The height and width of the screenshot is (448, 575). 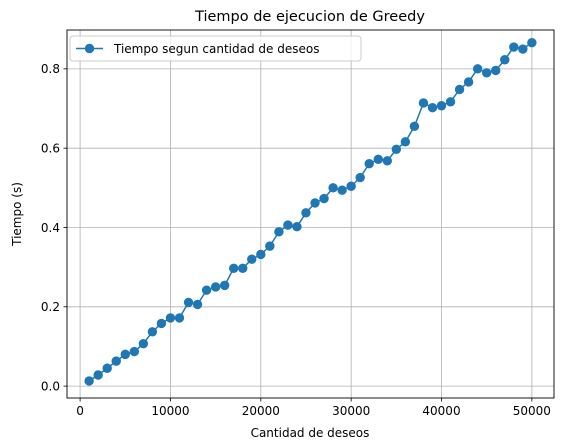 I want to click on x-axis: 0 10000 20000 30000 40000 50000, so click(x=313, y=408).